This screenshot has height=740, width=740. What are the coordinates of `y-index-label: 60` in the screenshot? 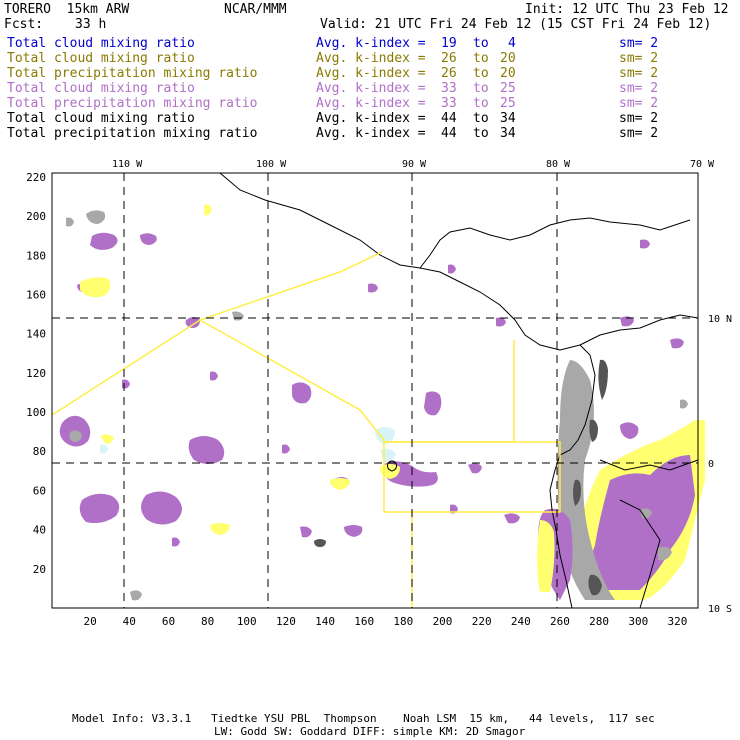 It's located at (39, 490).